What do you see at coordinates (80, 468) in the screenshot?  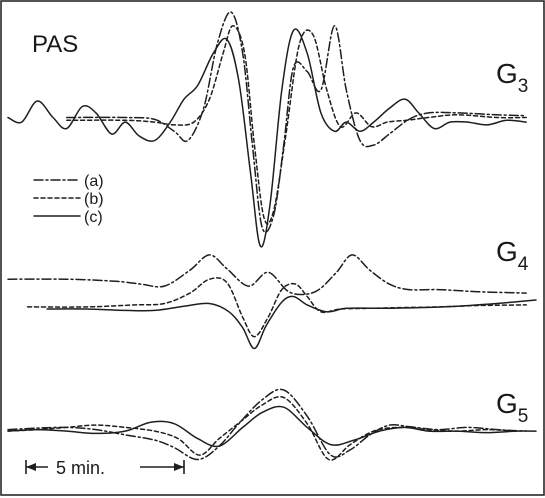 I see `scale-bar-label: 5 min.` at bounding box center [80, 468].